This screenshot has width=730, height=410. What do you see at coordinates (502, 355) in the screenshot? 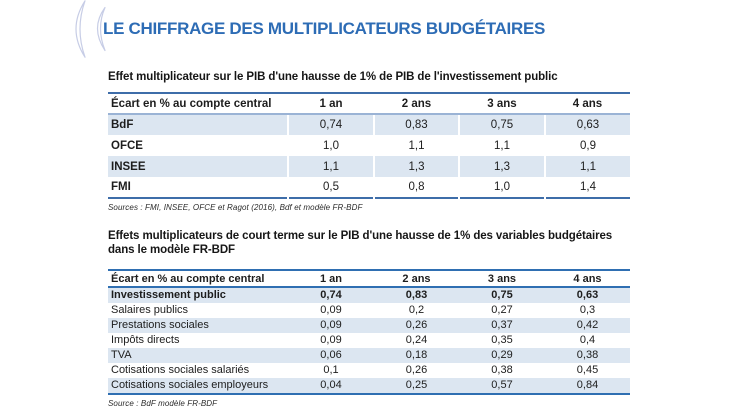
I see `cell-value: 0,29` at bounding box center [502, 355].